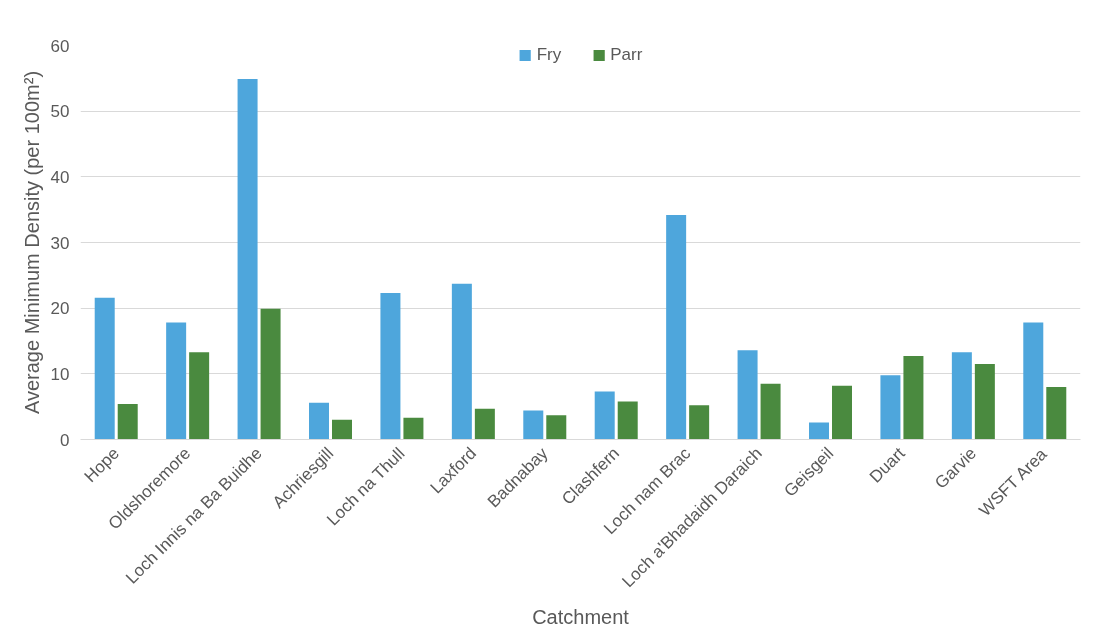  Describe the element at coordinates (60, 177) in the screenshot. I see `y-tick-label: 40` at that location.